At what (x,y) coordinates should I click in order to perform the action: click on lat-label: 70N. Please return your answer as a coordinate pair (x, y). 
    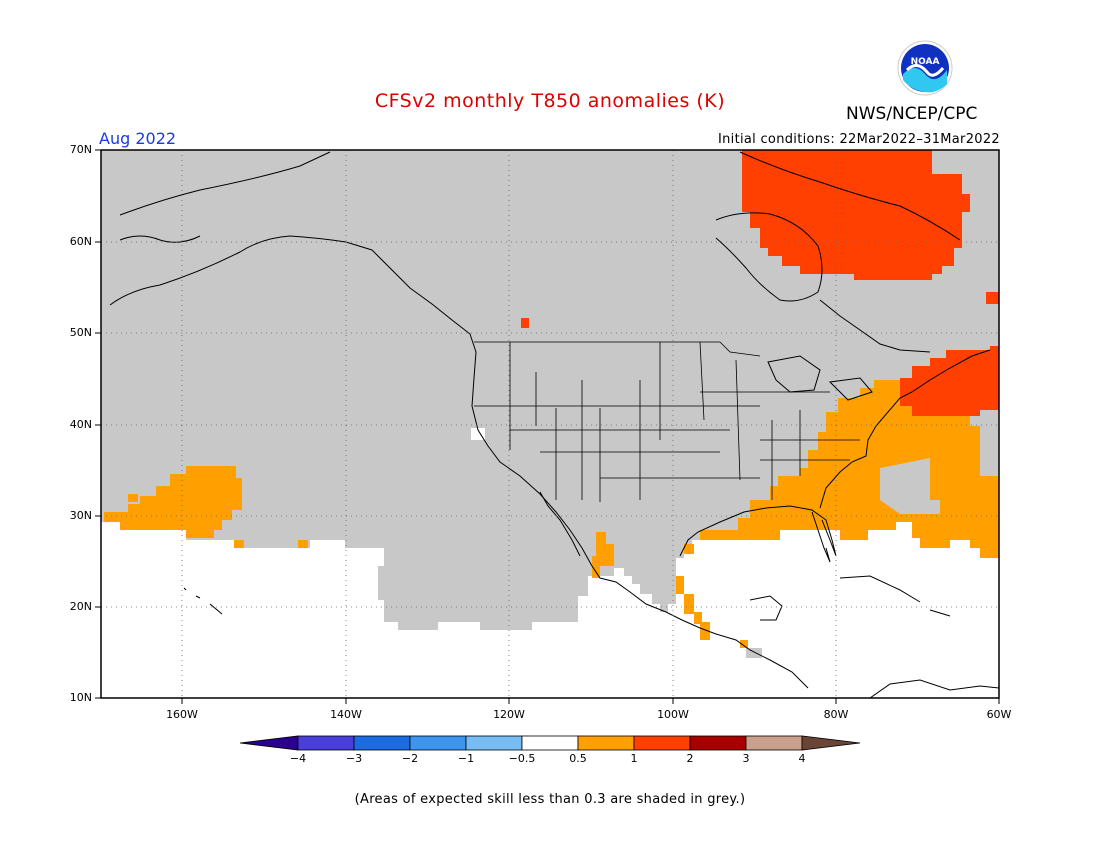
    Looking at the image, I should click on (80, 149).